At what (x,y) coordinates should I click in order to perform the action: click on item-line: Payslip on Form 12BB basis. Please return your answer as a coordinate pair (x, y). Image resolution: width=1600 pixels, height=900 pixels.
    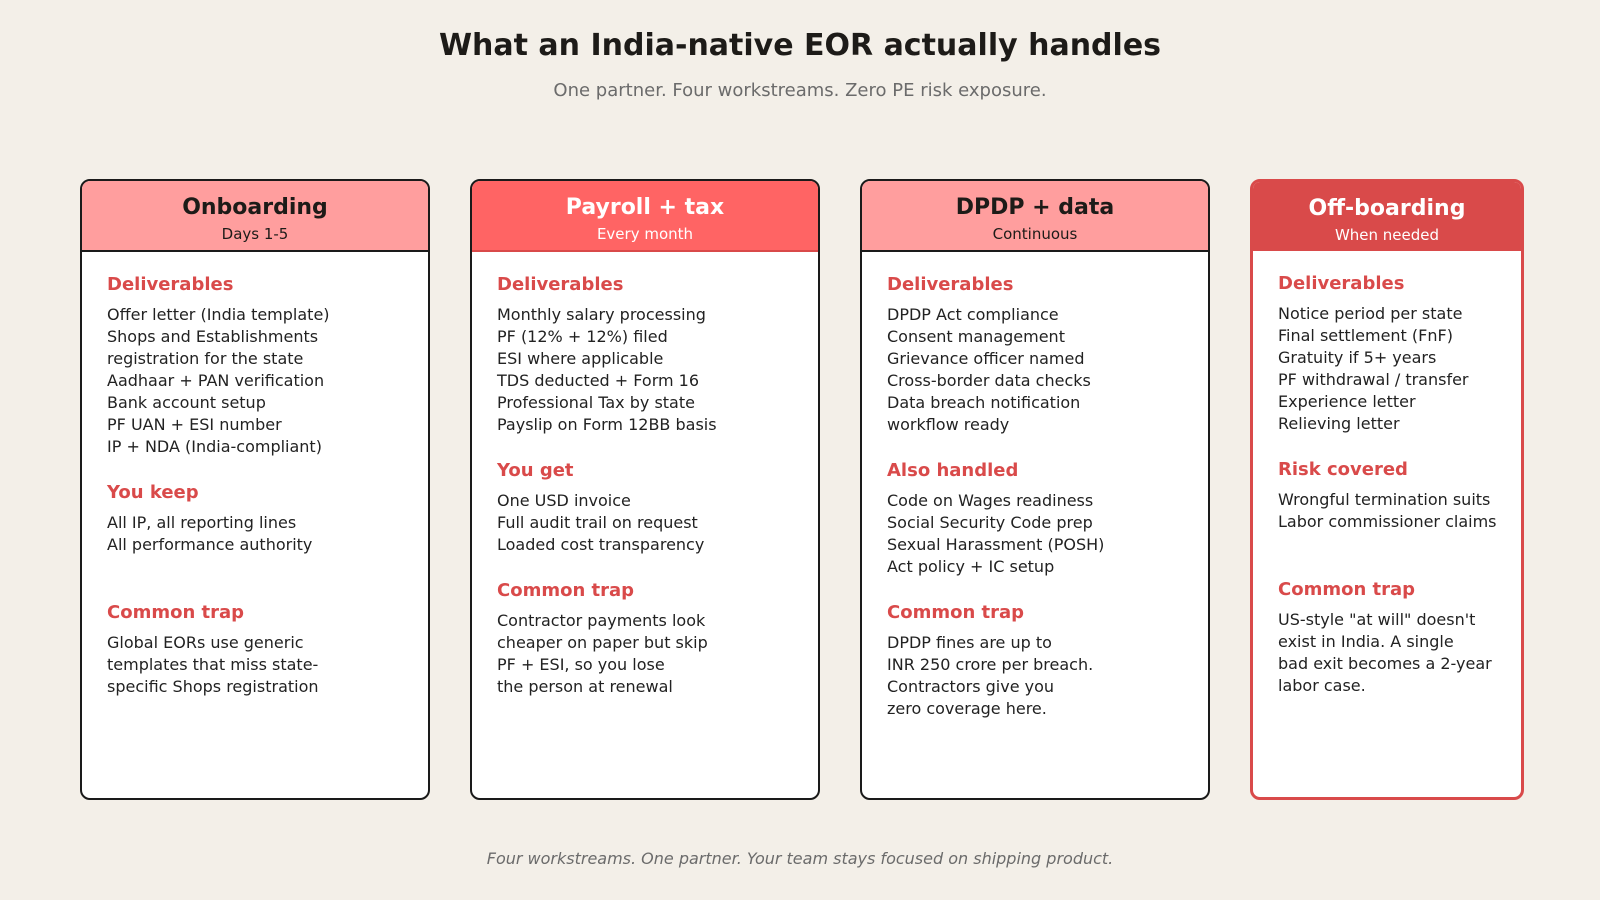
    Looking at the image, I should click on (607, 424).